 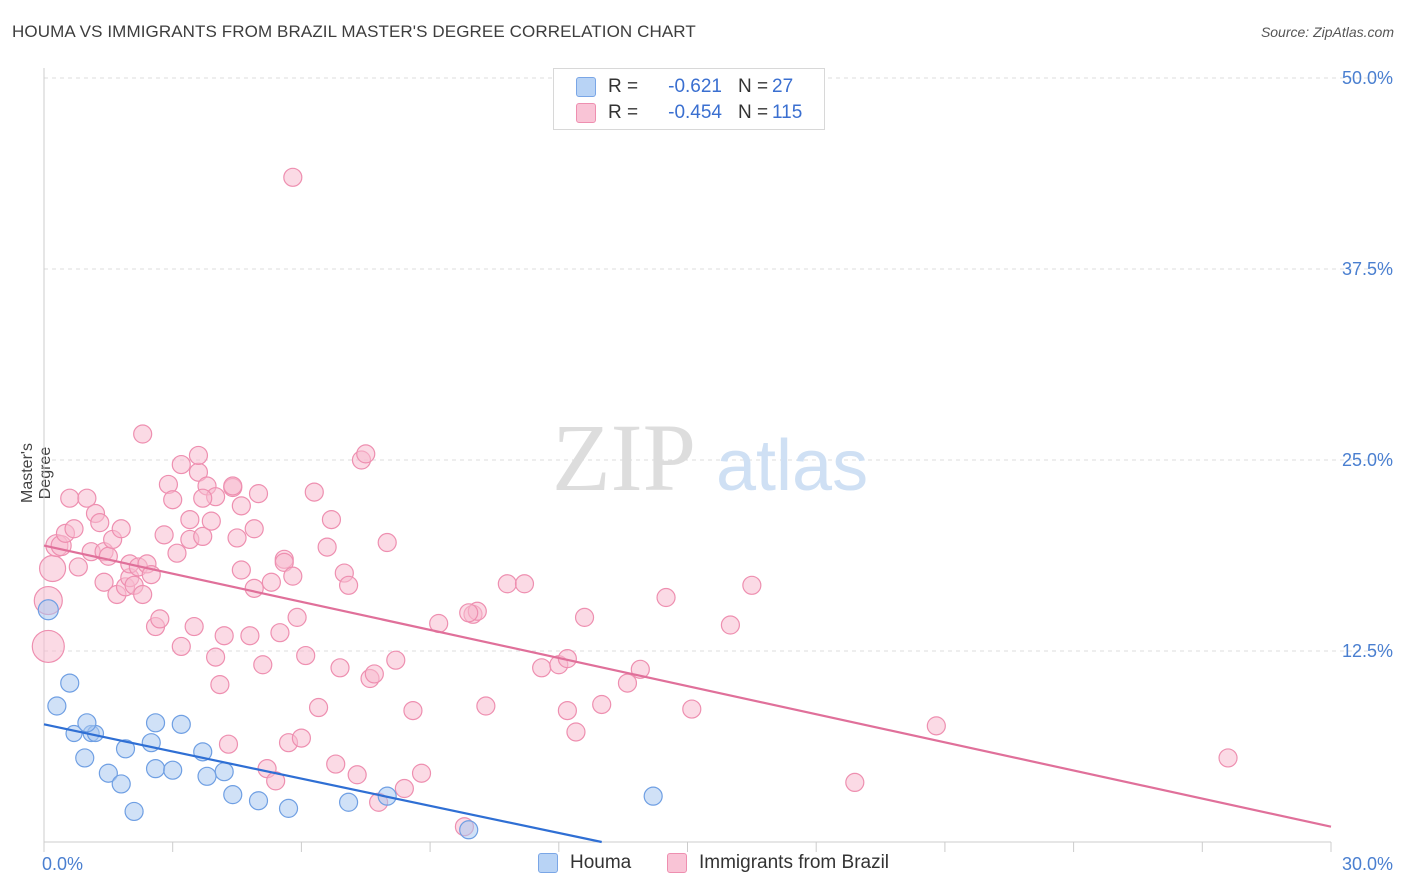 I want to click on legend-n-value: 115, so click(x=787, y=112).